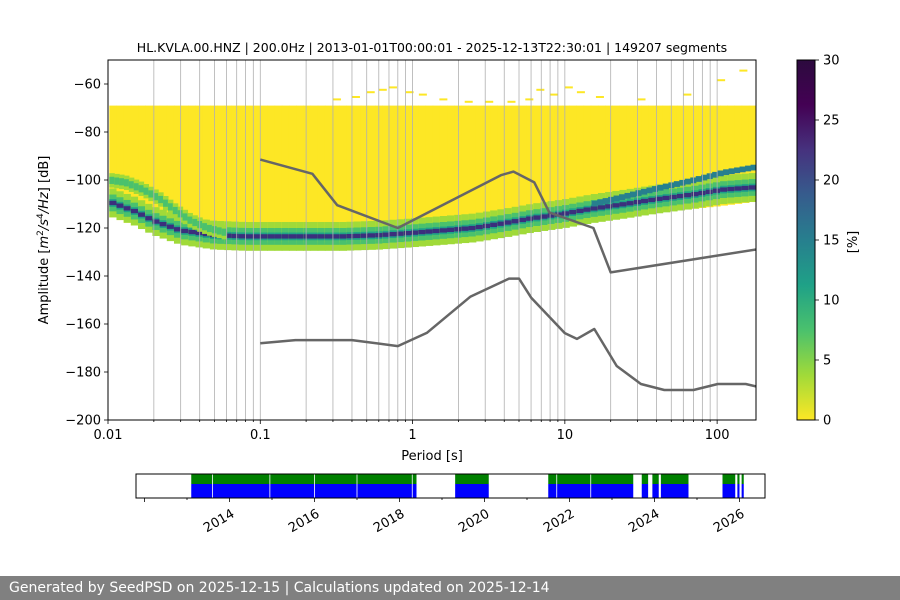  What do you see at coordinates (831, 61) in the screenshot?
I see `colorbar-tick-label: 30` at bounding box center [831, 61].